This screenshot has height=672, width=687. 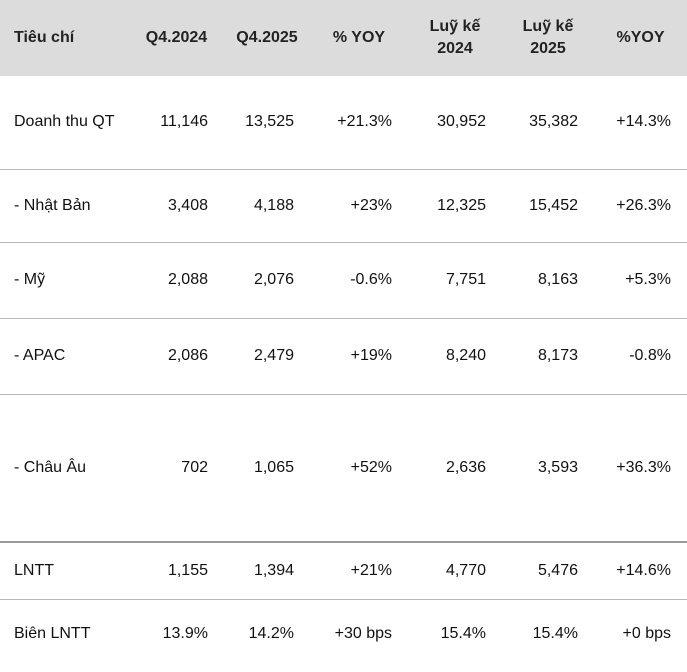 I want to click on header-q4-2025: Q4.2025, so click(x=267, y=37).